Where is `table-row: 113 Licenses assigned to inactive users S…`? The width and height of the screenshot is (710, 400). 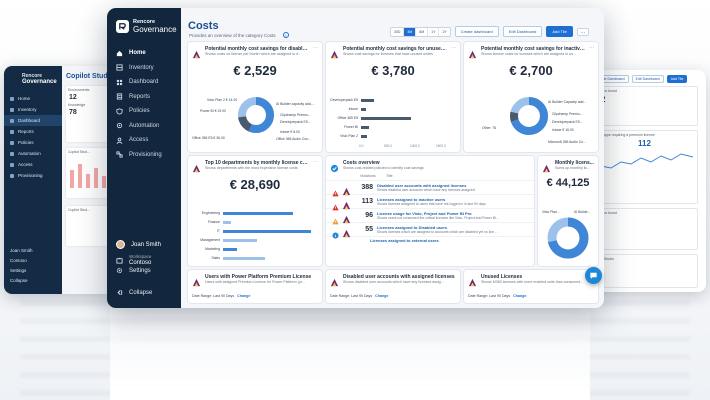 table-row: 113 Licenses assigned to inactive users S… is located at coordinates (430, 202).